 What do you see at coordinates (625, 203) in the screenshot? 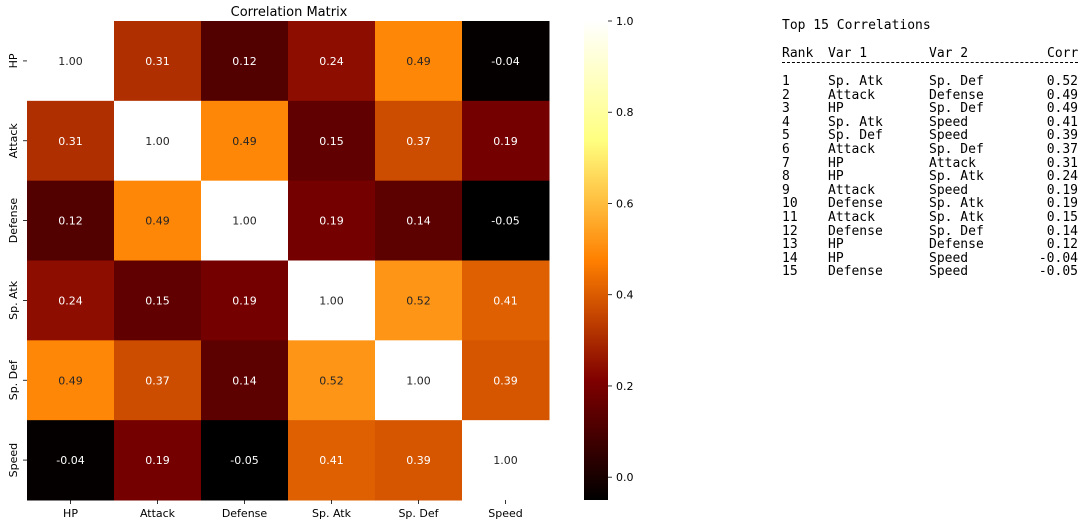
I see `colorbar-tick-label: 0.6` at bounding box center [625, 203].